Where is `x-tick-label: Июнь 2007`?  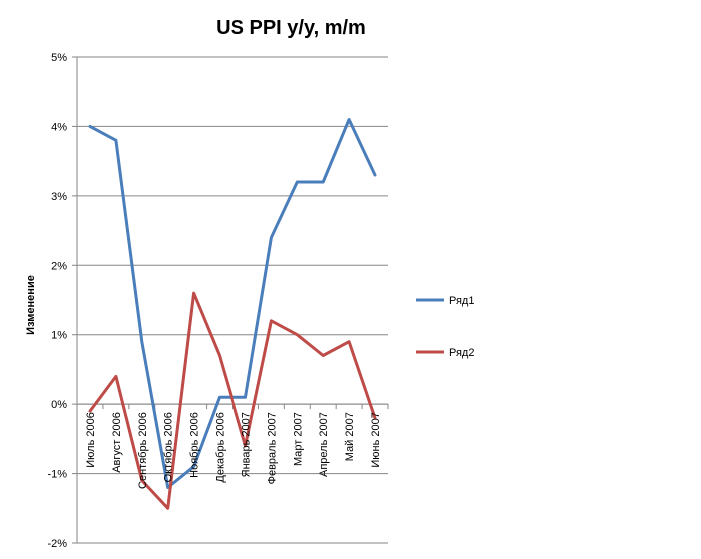 x-tick-label: Июнь 2007 is located at coordinates (376, 440).